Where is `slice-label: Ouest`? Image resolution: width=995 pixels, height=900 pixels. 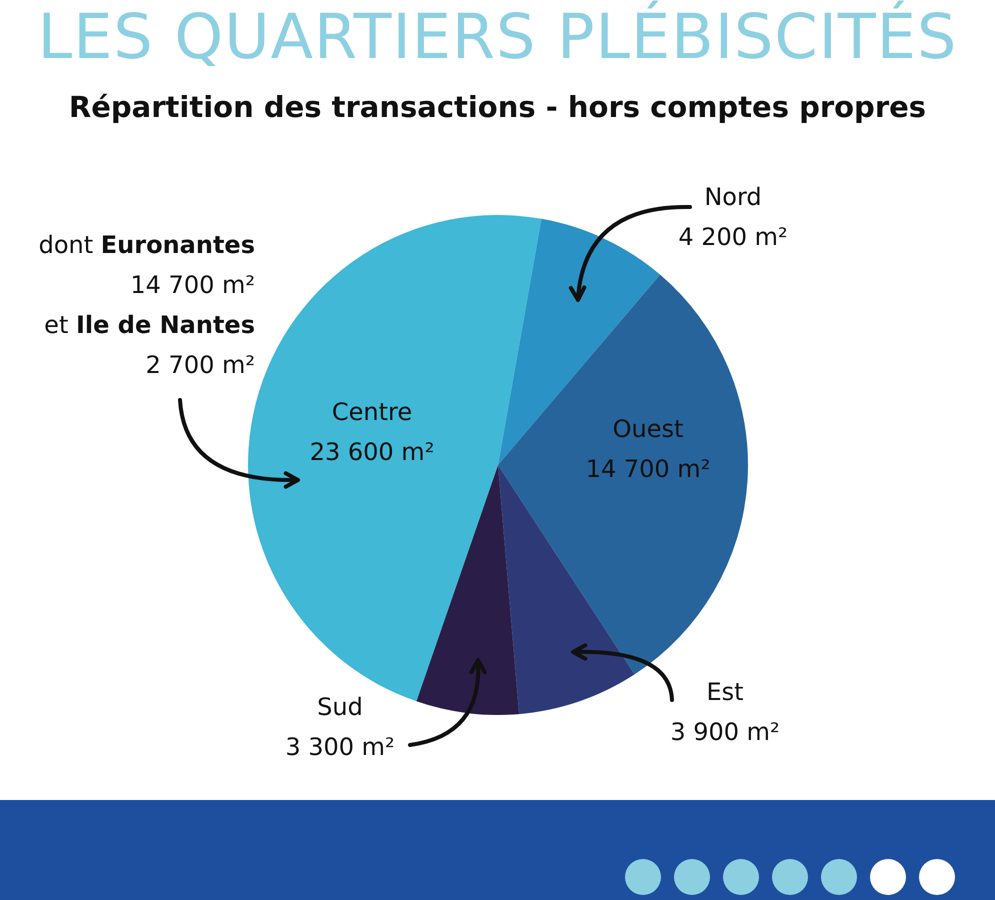 slice-label: Ouest is located at coordinates (648, 429).